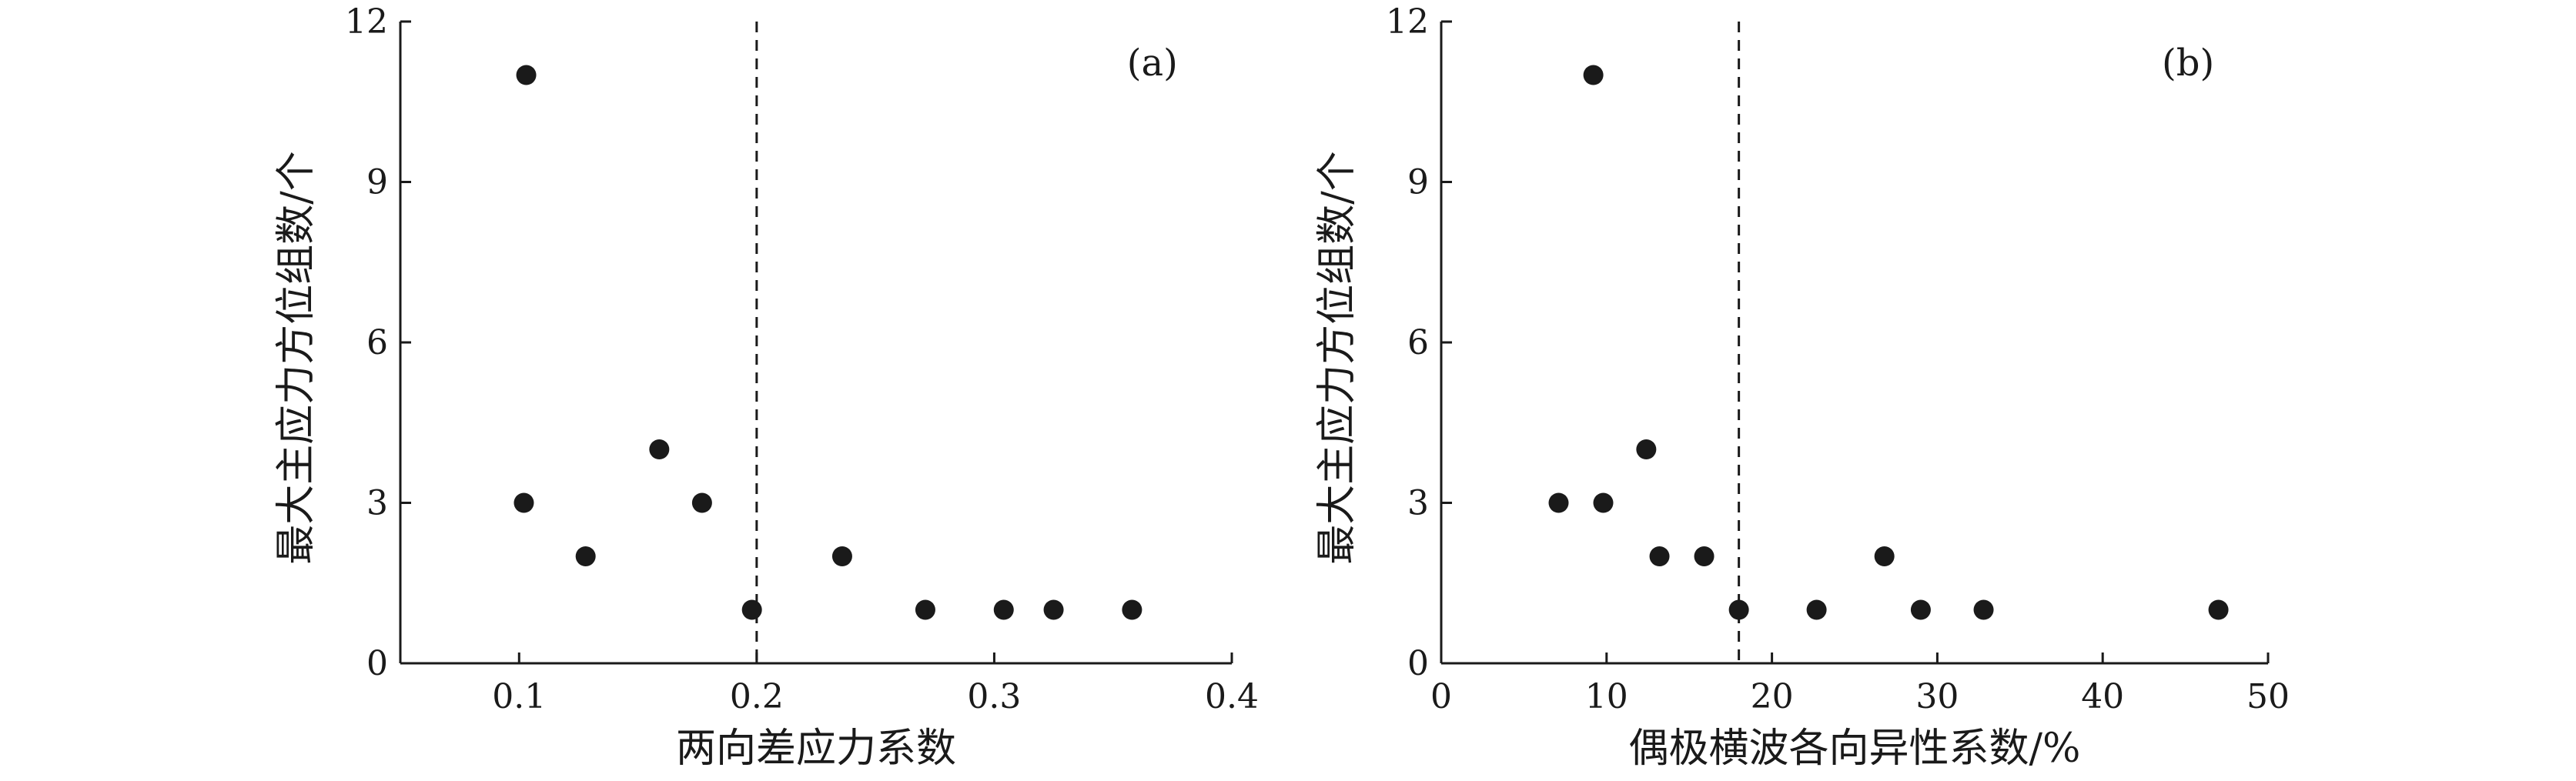 This screenshot has width=2576, height=781. Describe the element at coordinates (519, 696) in the screenshot. I see `panel-a-x-tick-label: 0.1` at that location.